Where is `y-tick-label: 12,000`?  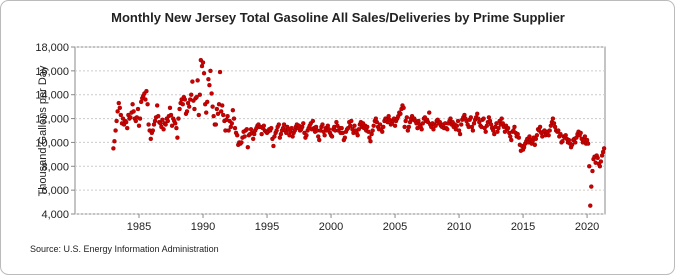
y-tick-label: 12,000 is located at coordinates (52, 120).